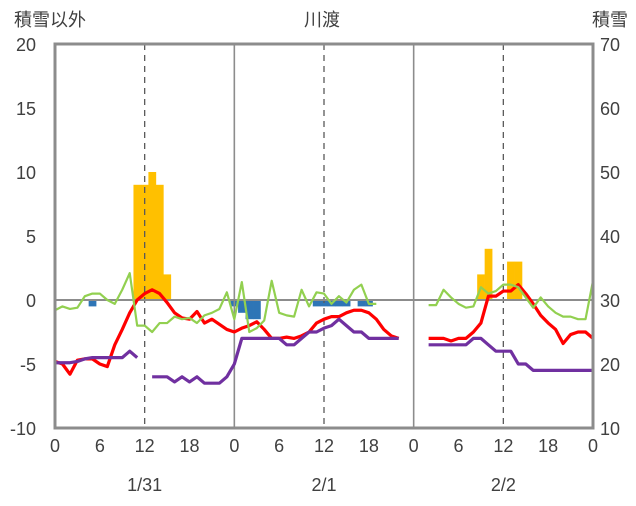  I want to click on x-tick-label-8: 0, so click(414, 446).